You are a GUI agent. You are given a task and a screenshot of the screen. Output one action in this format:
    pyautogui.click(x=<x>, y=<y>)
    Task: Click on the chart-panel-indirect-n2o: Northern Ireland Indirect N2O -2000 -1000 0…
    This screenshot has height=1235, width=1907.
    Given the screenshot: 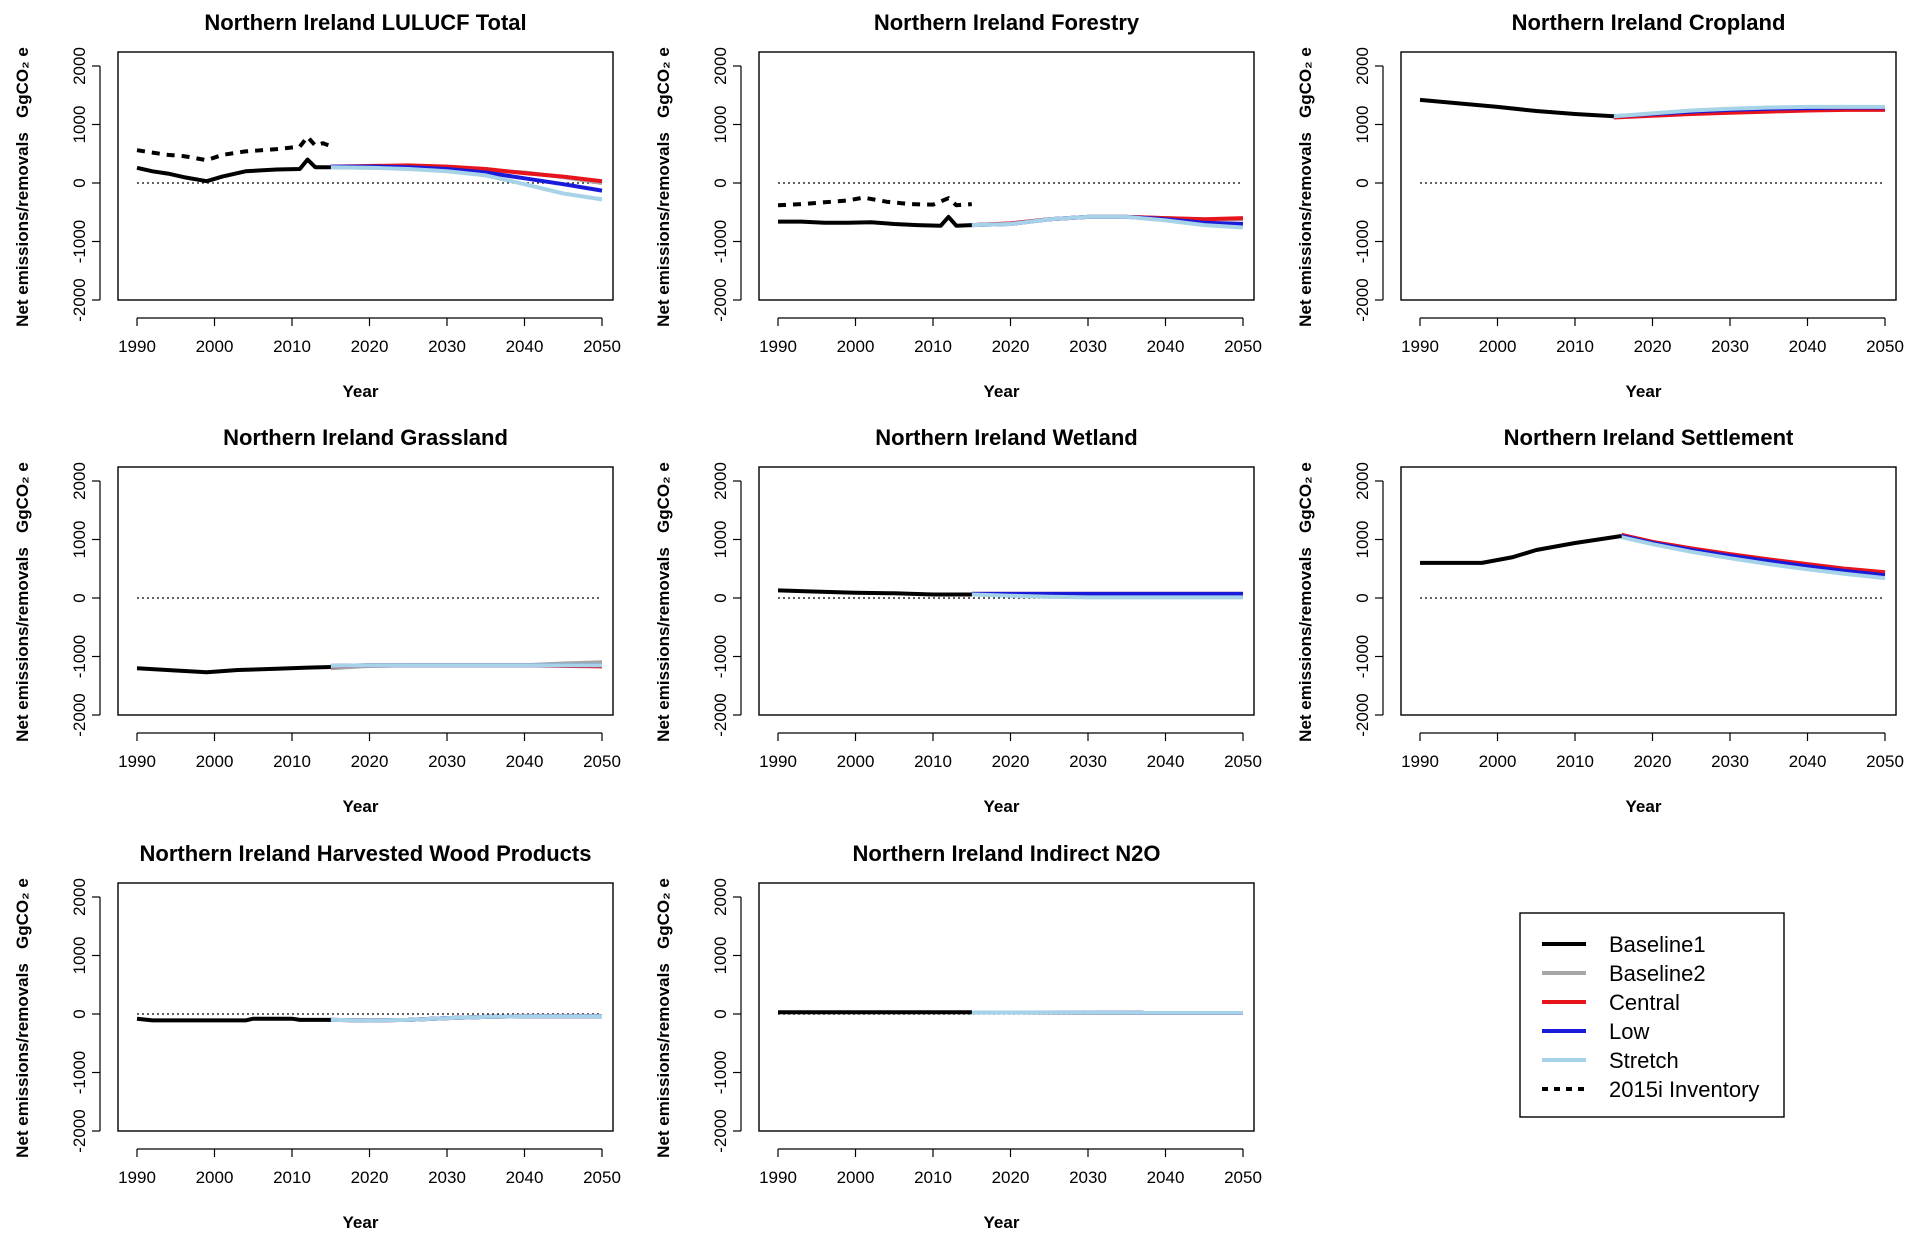 What is the action you would take?
    pyautogui.click(x=958, y=1036)
    